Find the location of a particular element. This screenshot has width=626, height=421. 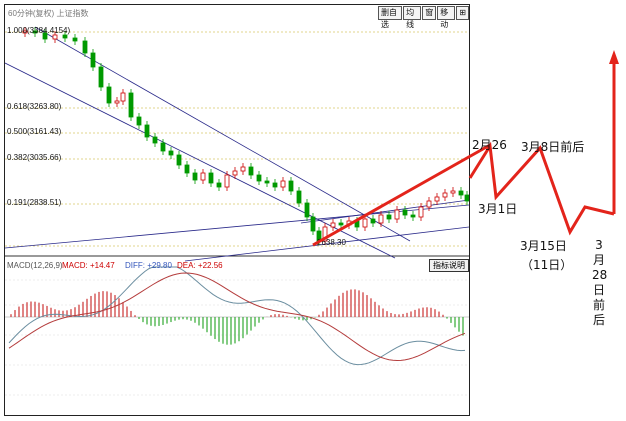

annotation-mar8: 3月8日前后 is located at coordinates (553, 147).